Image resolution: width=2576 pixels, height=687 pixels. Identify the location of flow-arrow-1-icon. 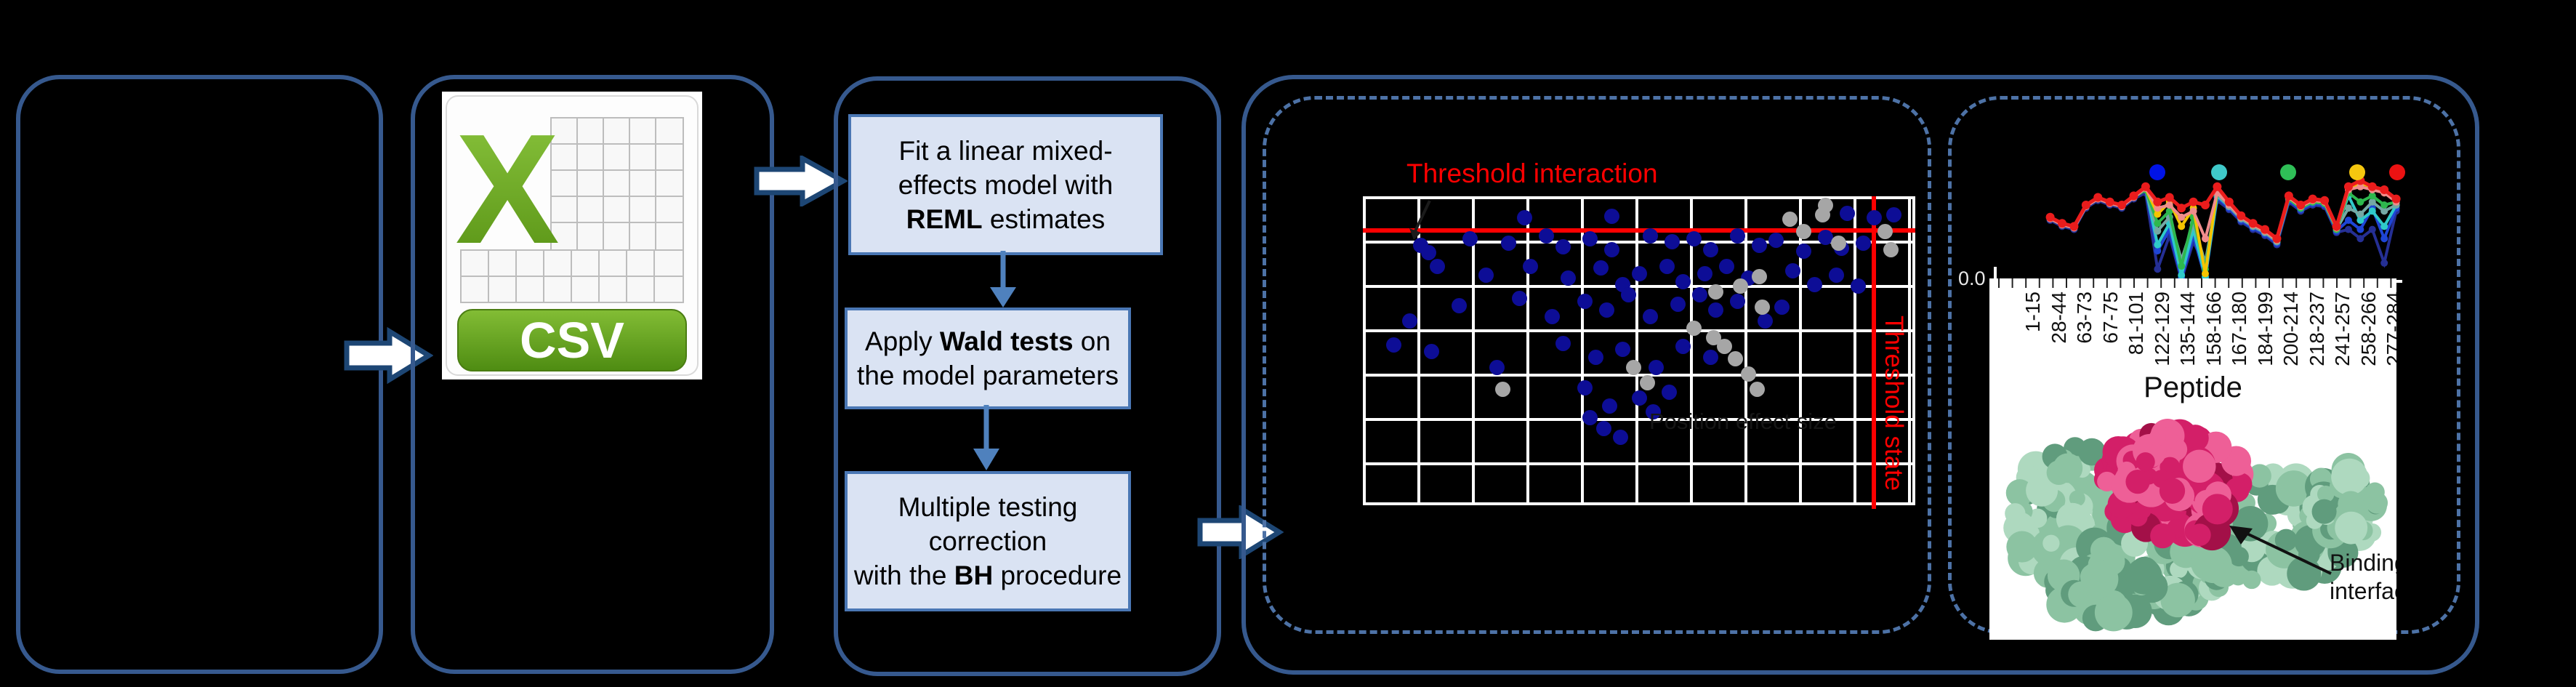
(1003, 279).